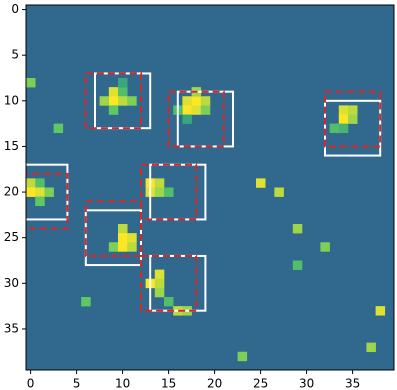 Image resolution: width=397 pixels, height=390 pixels. I want to click on x-tick-label: 25, so click(260, 383).